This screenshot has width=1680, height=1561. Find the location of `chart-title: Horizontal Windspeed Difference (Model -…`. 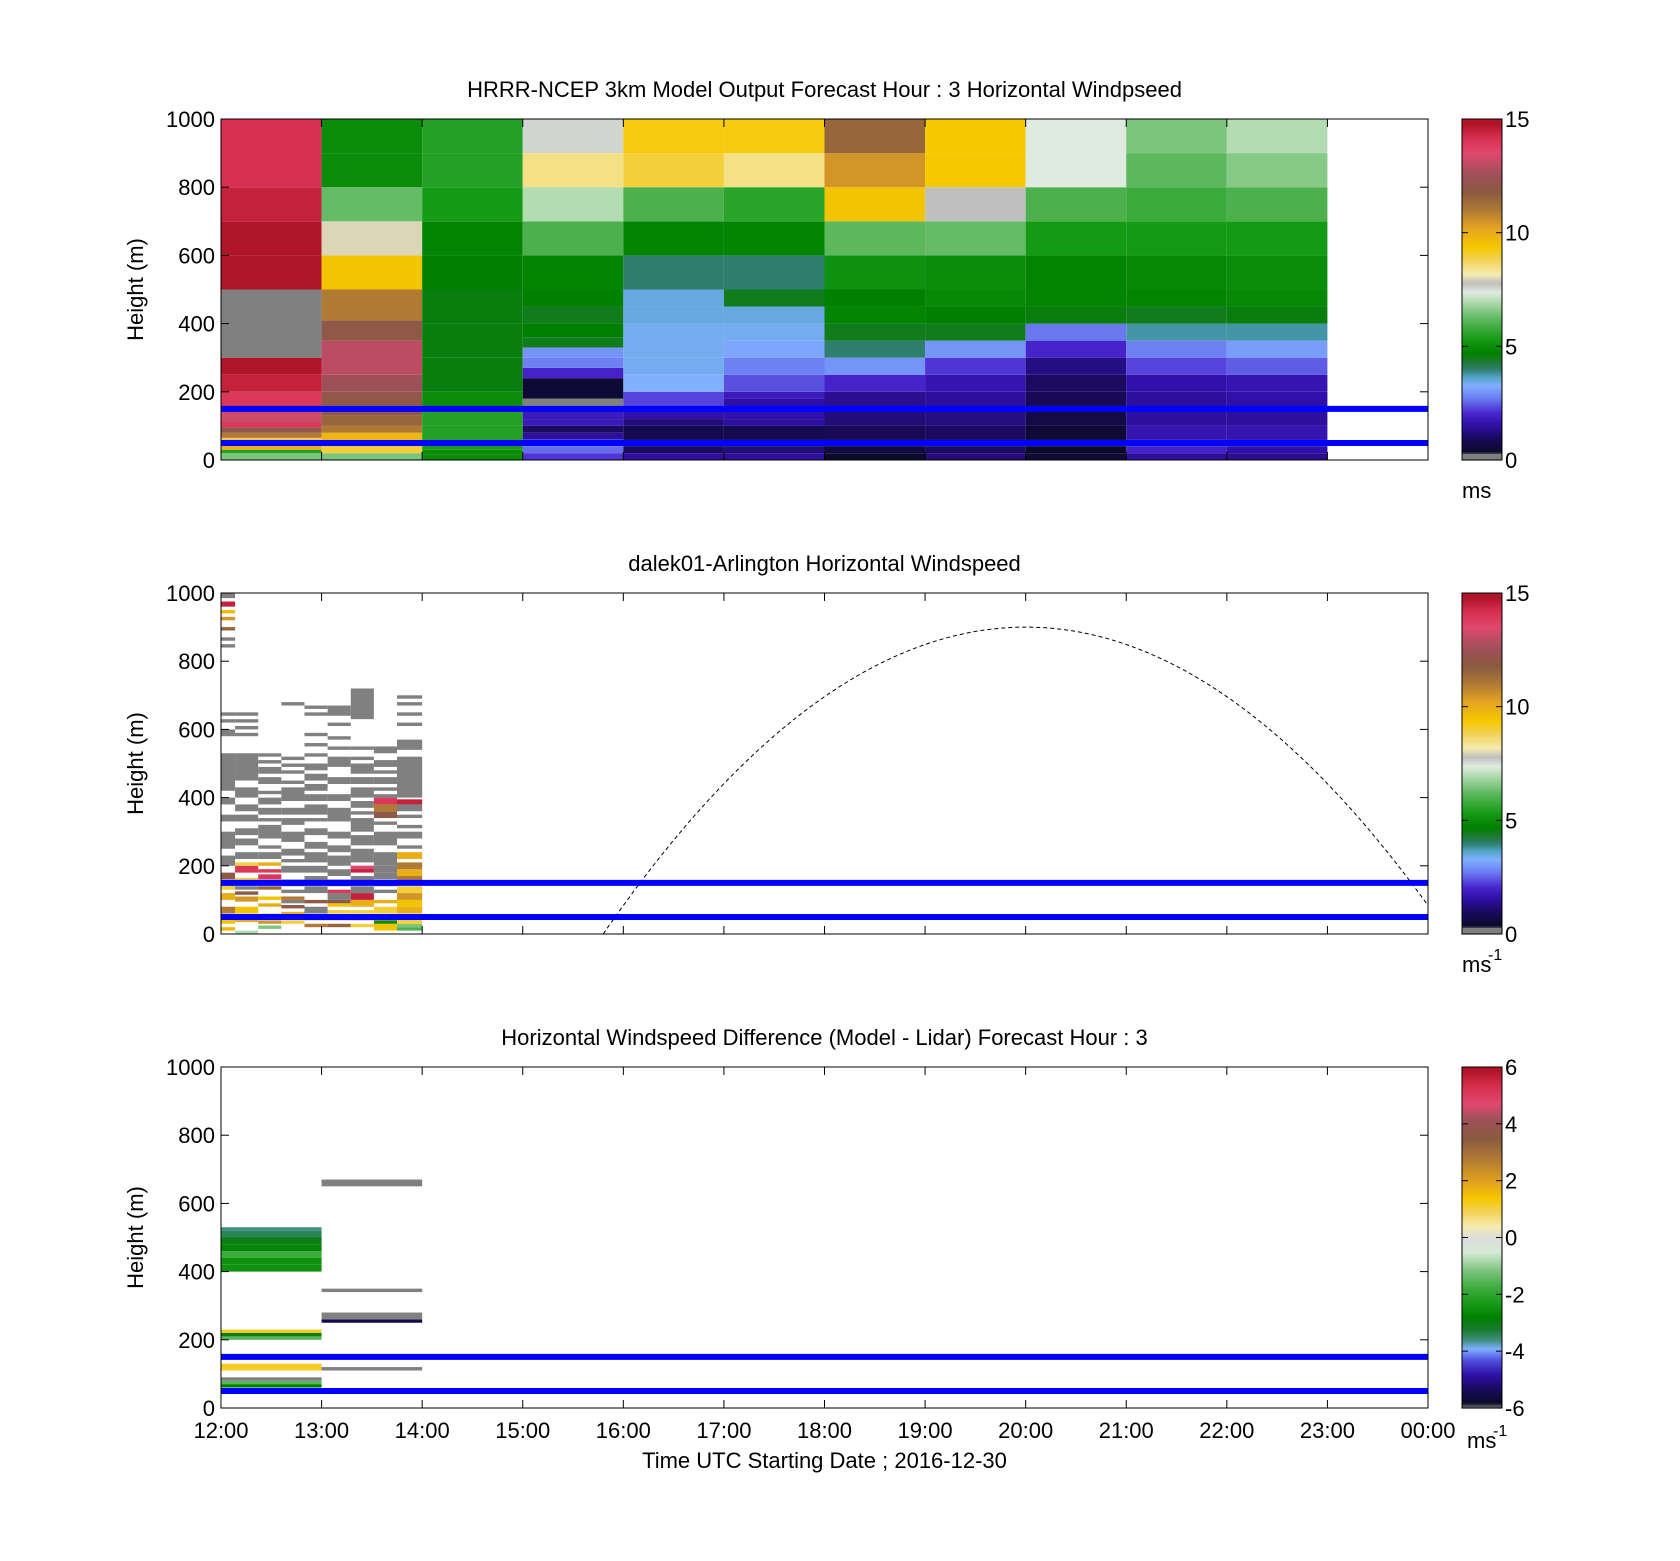

chart-title: Horizontal Windspeed Difference (Model -… is located at coordinates (824, 1037).